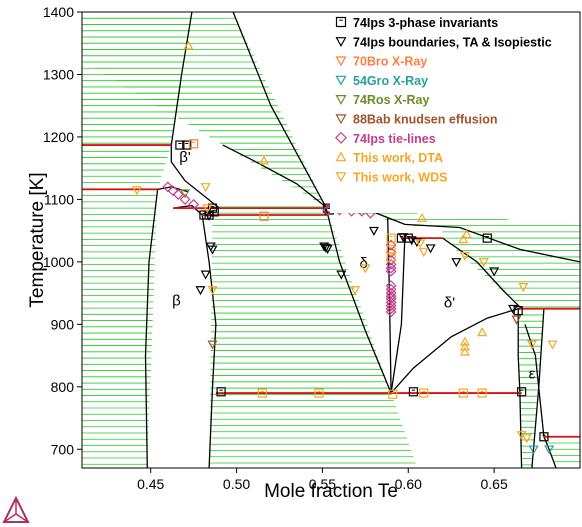 This screenshot has width=582, height=527. What do you see at coordinates (494, 484) in the screenshot?
I see `x-tick-label: 0.65` at bounding box center [494, 484].